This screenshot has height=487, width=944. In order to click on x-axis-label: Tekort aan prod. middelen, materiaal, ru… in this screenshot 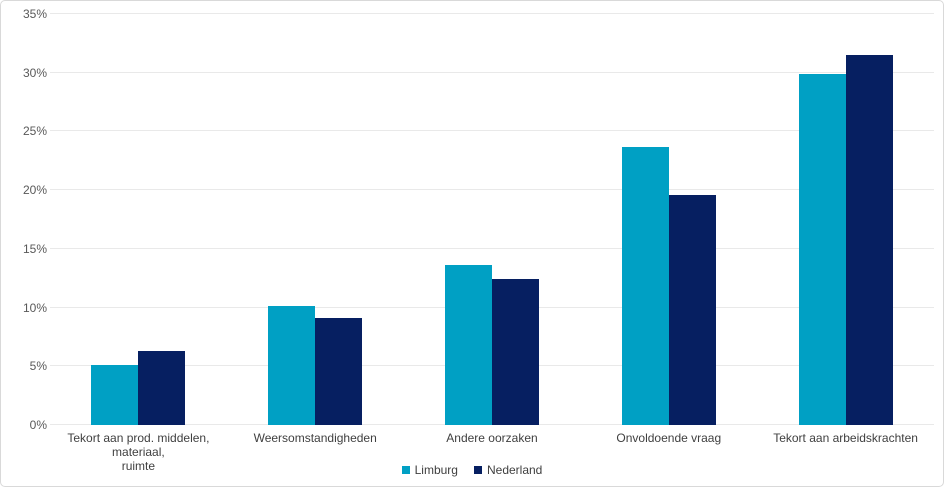, I will do `click(138, 452)`.